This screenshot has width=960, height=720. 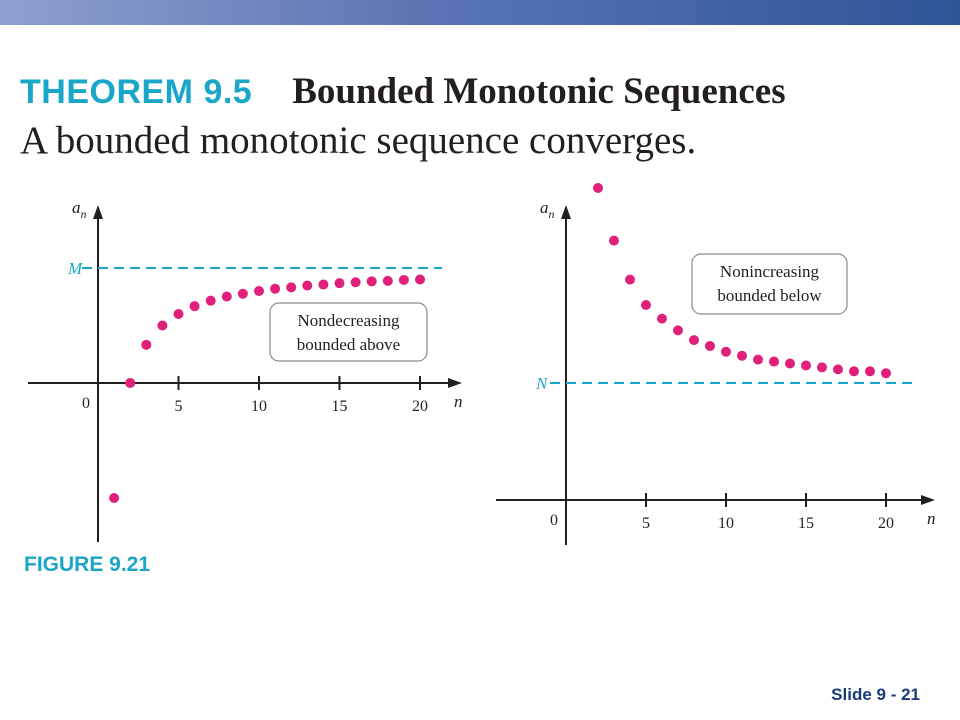 I want to click on annotation-text: Nonincreasing, so click(x=770, y=271).